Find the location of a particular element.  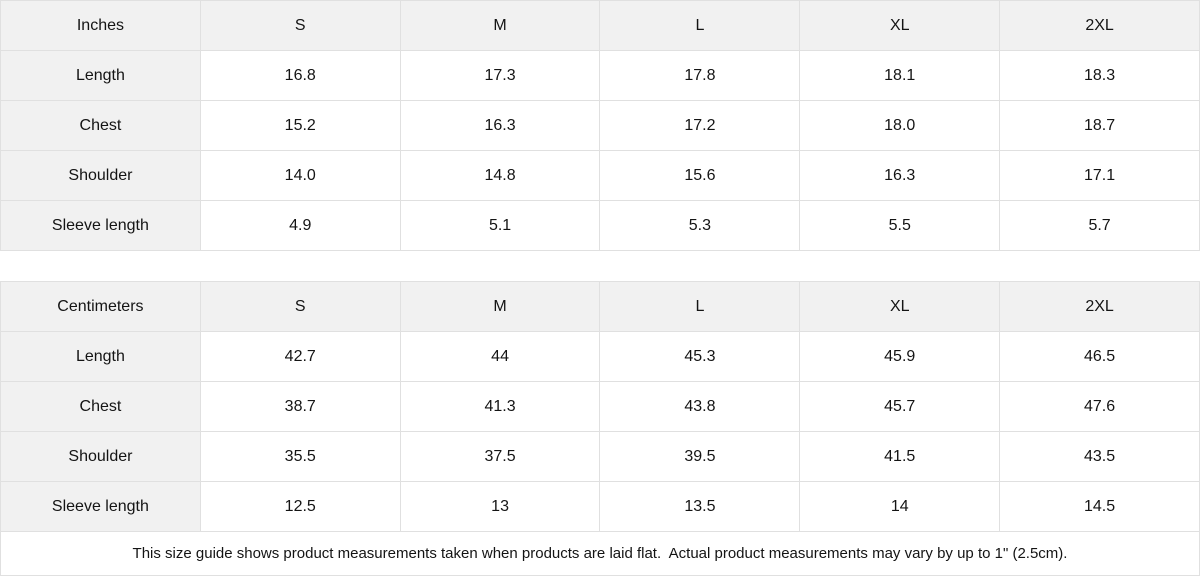

value-cell: 4.9 is located at coordinates (300, 225).